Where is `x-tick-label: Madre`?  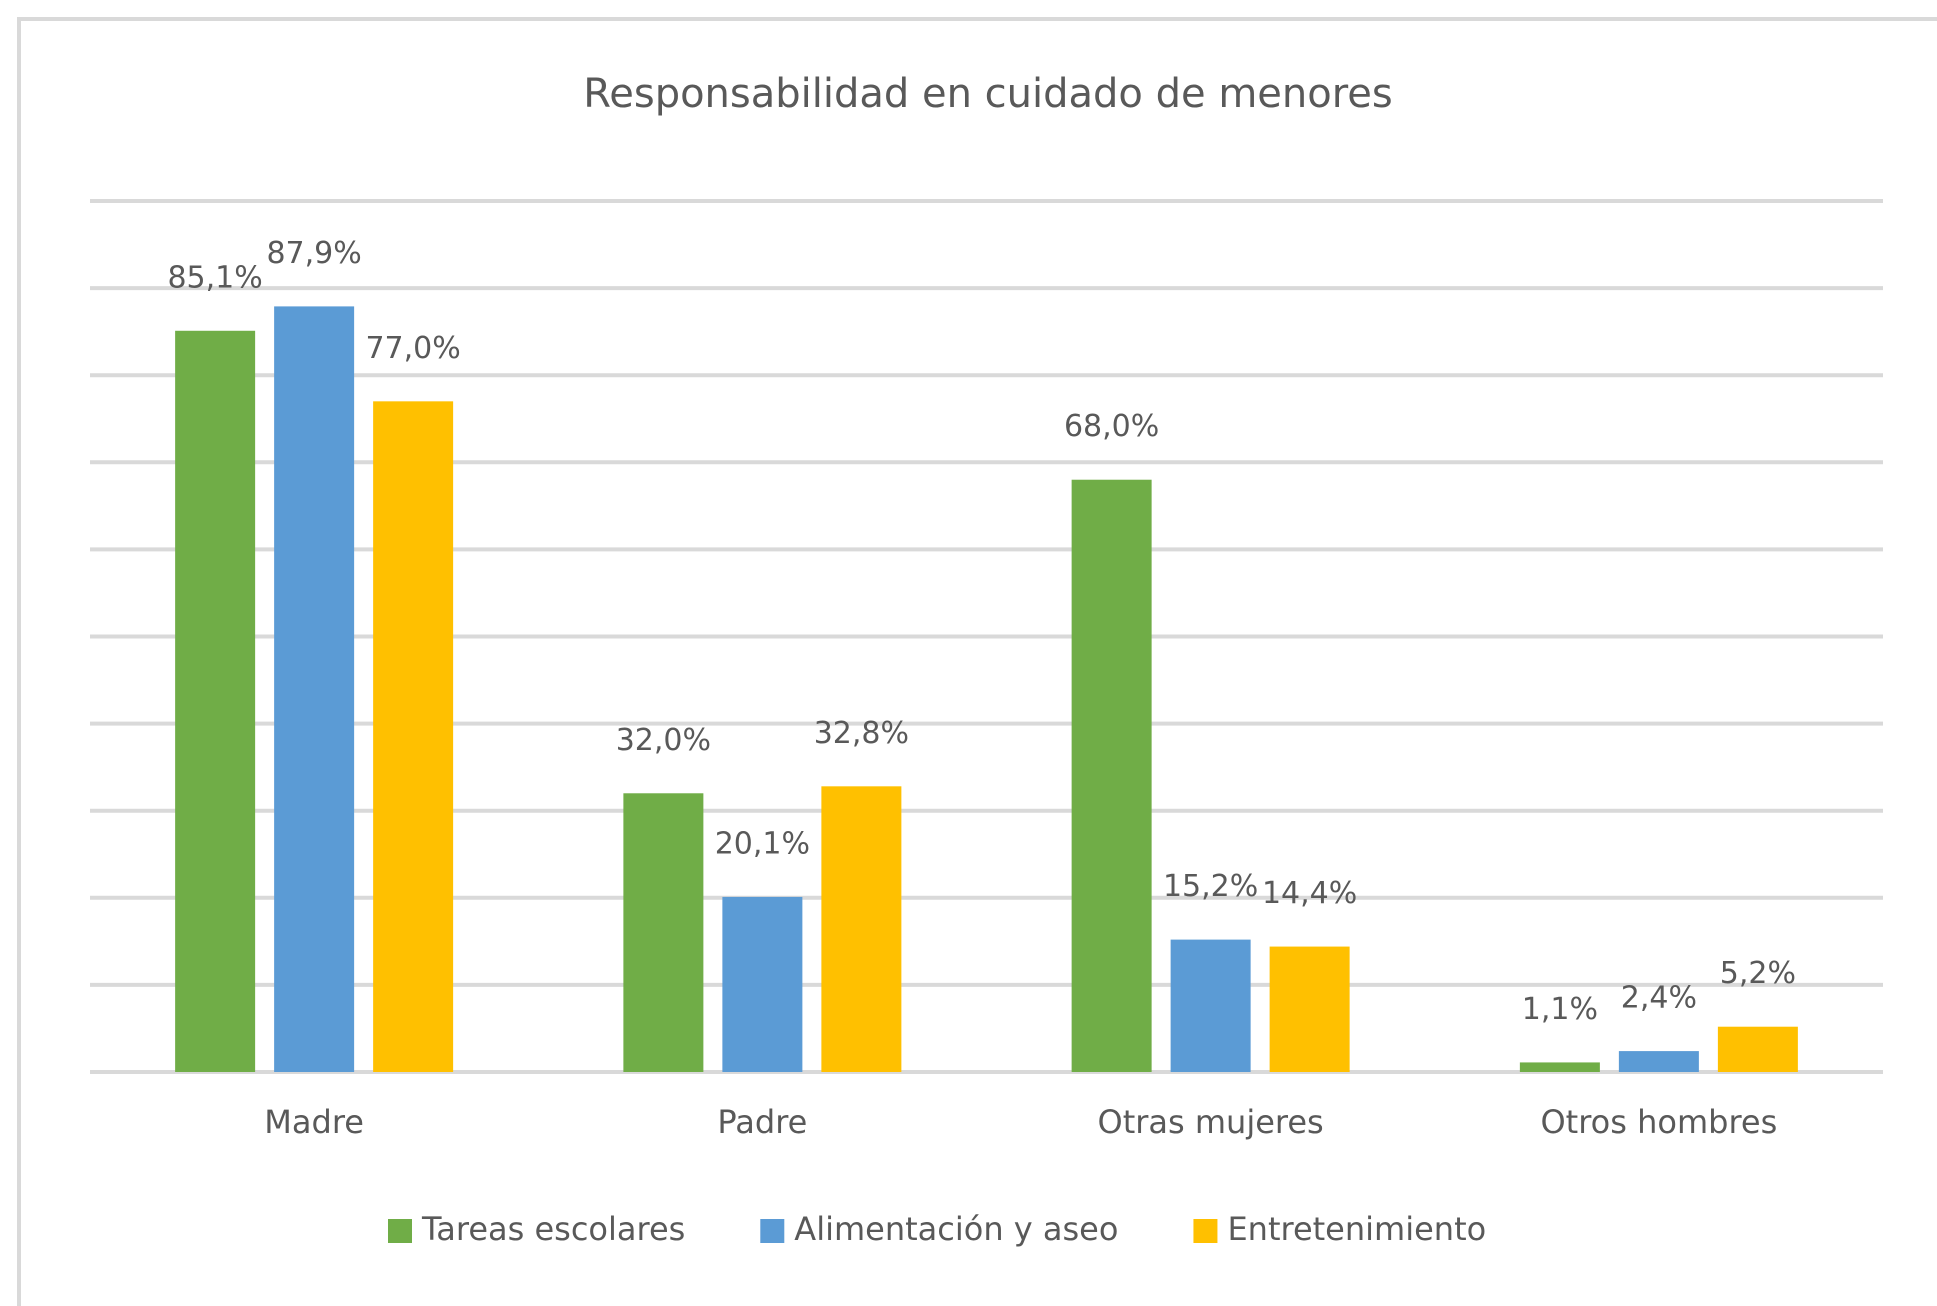
x-tick-label: Madre is located at coordinates (314, 1122).